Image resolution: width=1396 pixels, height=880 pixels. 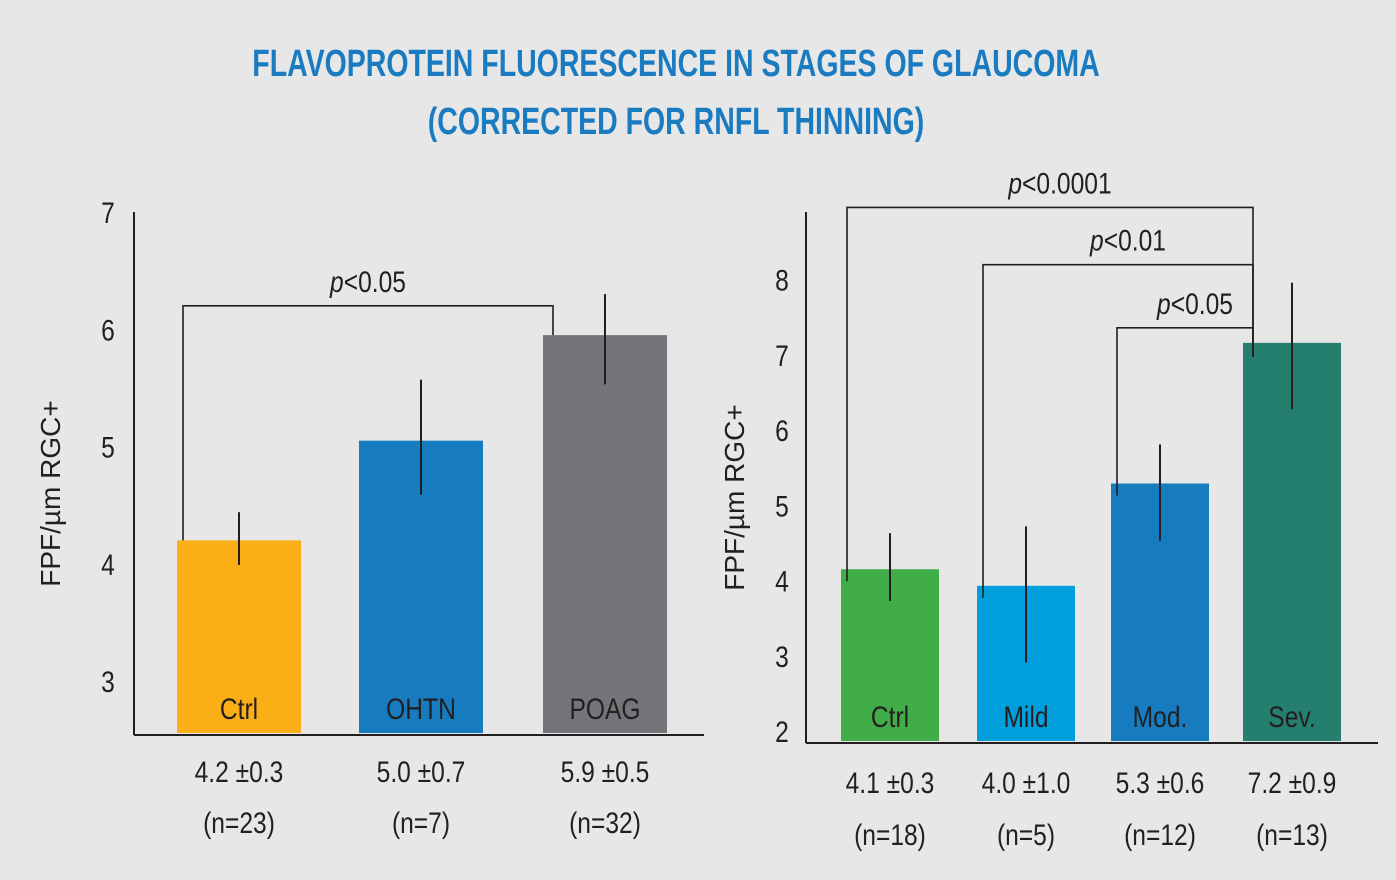 What do you see at coordinates (604, 709) in the screenshot?
I see `category-label: POAG` at bounding box center [604, 709].